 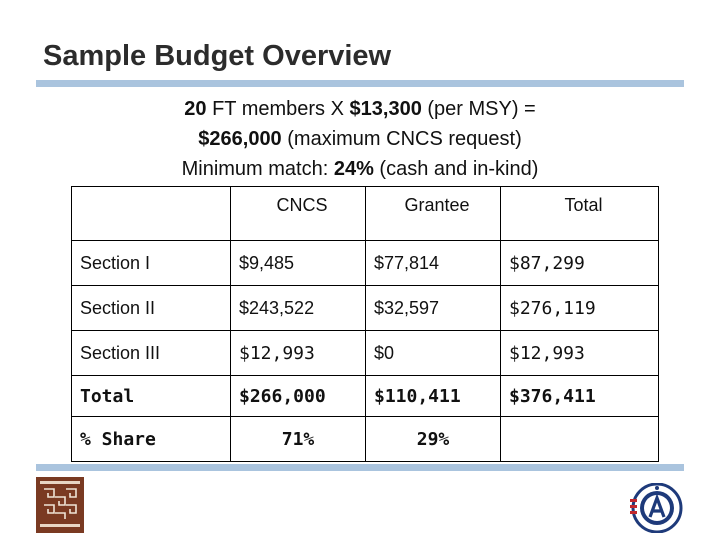 What do you see at coordinates (151, 213) in the screenshot?
I see `header-cell` at bounding box center [151, 213].